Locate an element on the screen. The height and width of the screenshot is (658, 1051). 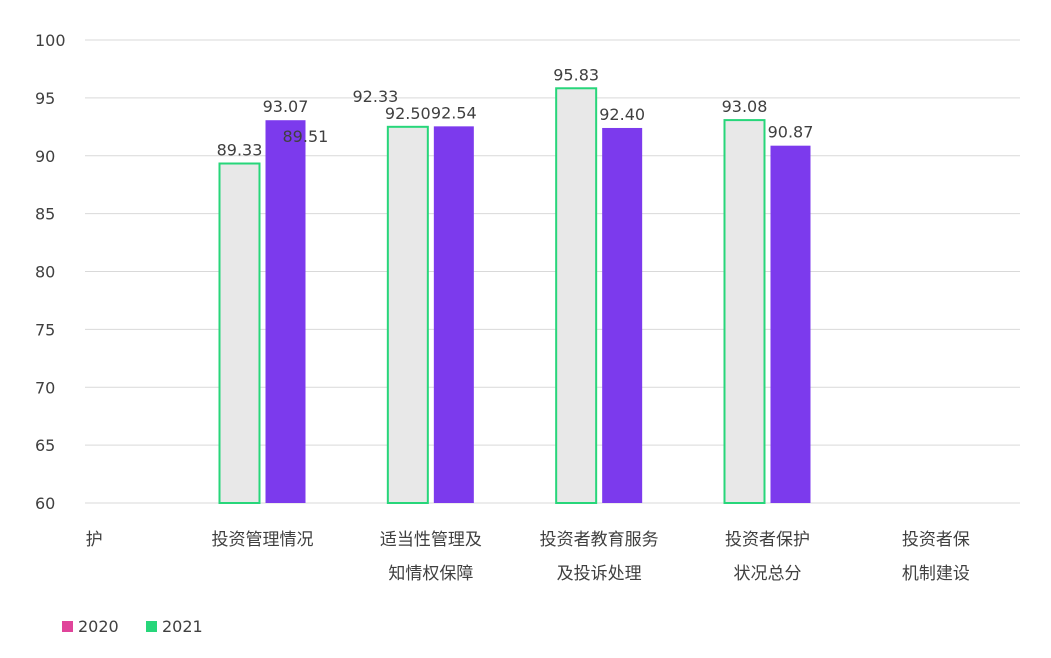
value-label: 92.54 is located at coordinates (454, 112).